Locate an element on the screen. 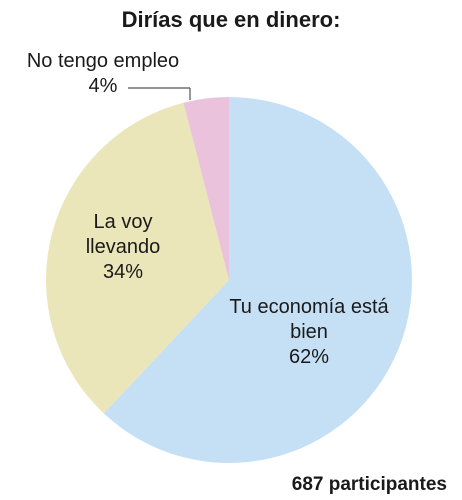  slice-label-economia-line2: bien is located at coordinates (309, 332).